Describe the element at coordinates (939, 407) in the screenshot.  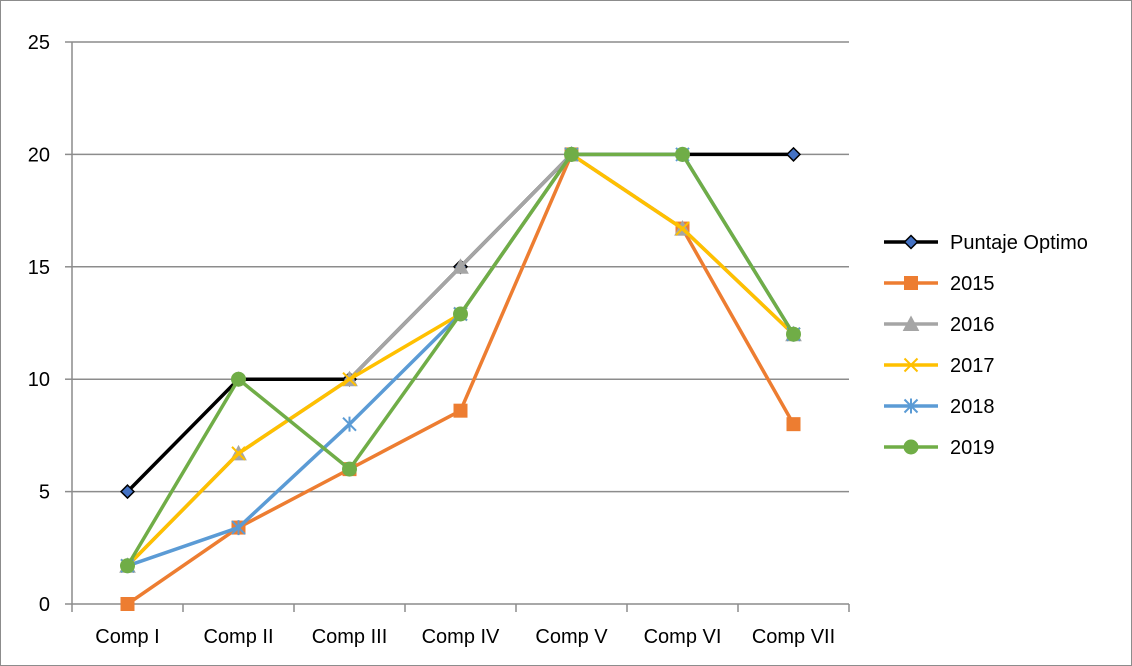
I see `legend-item: 2018` at that location.